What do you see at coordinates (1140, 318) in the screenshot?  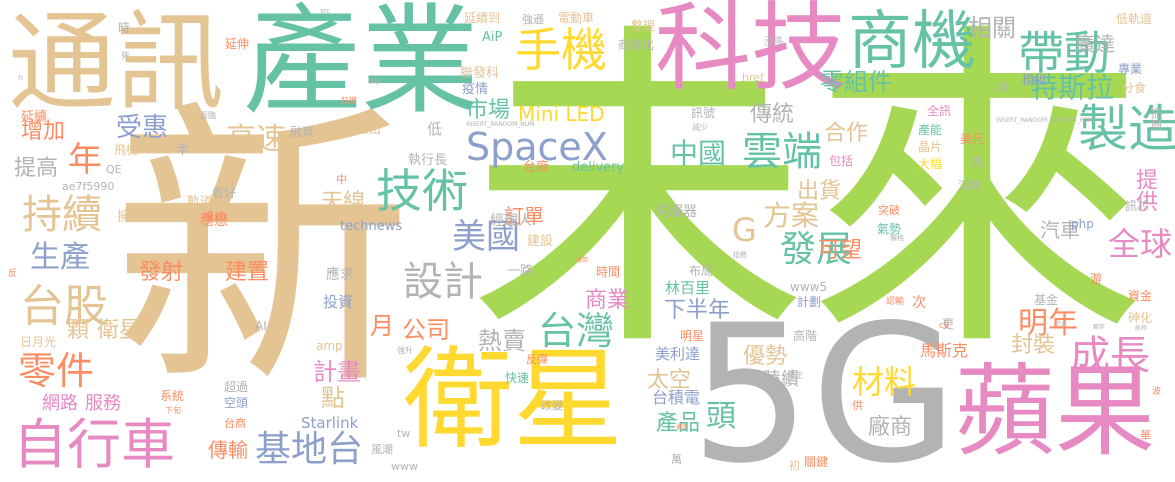 I see `word: 砷化` at bounding box center [1140, 318].